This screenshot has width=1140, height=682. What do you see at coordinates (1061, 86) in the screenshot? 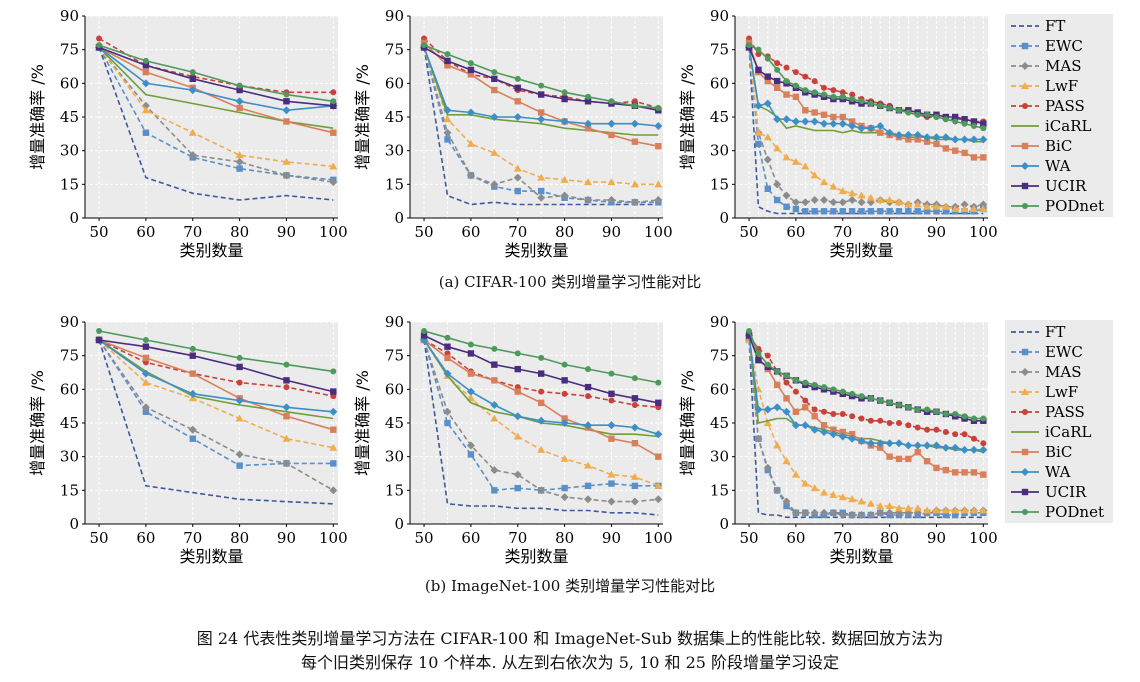
I see `legend-label-lwf: LwF` at bounding box center [1061, 86].